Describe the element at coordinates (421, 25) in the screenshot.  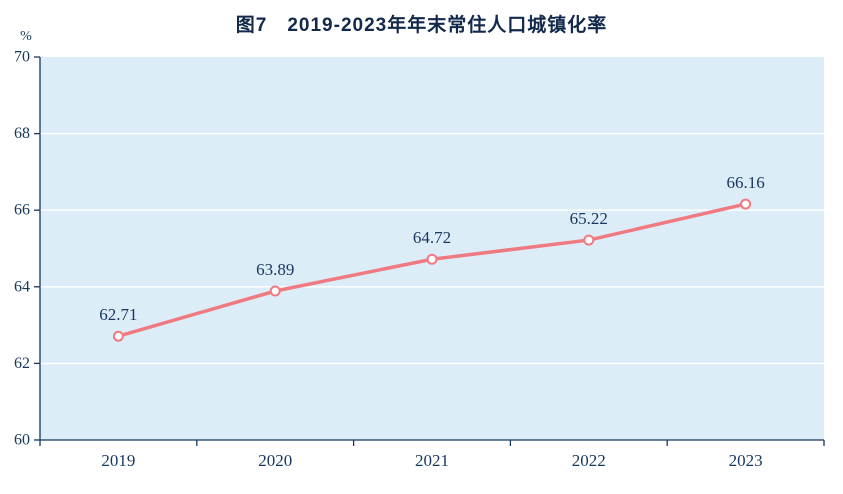
I see `chart-title: 图7 2019-2023年年末常住人口城镇化率` at that location.